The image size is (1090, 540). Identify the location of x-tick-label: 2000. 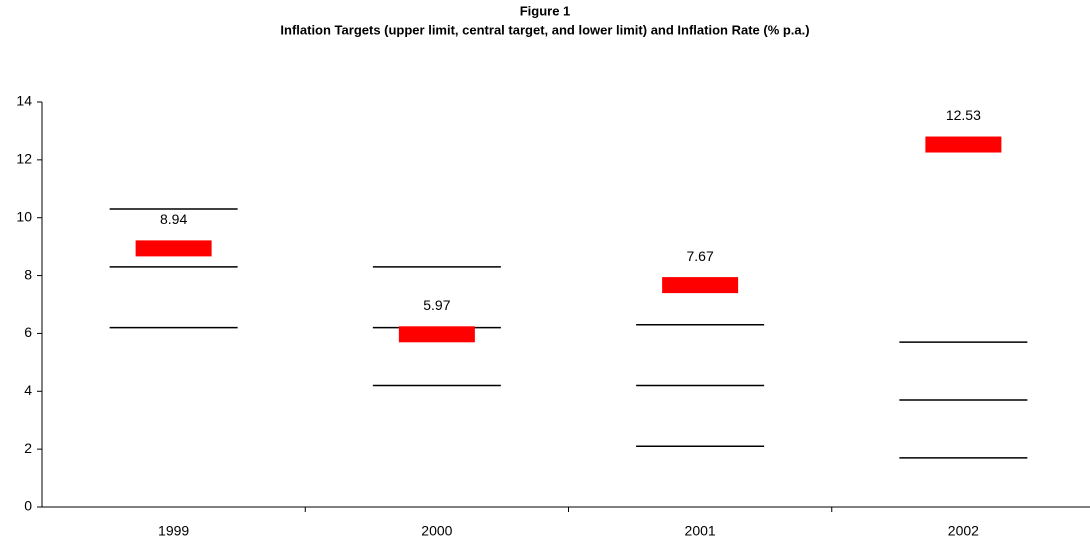
(436, 531).